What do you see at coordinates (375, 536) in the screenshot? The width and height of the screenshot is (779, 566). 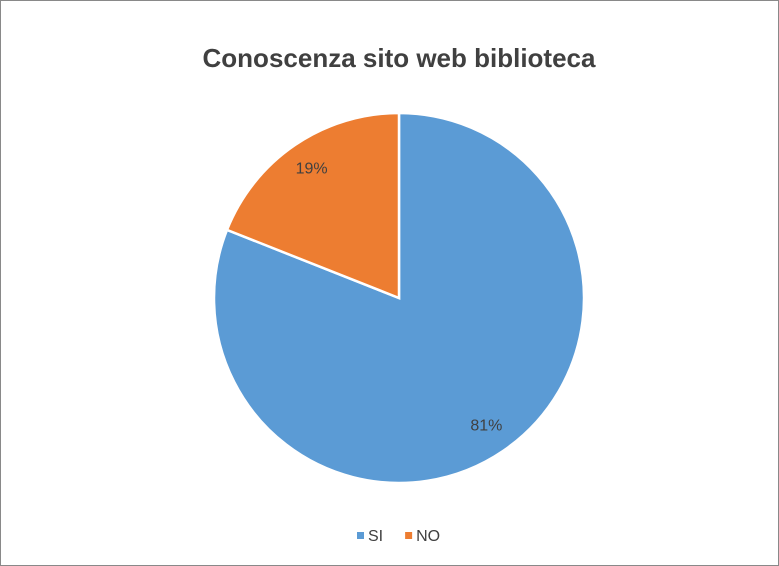 I see `legend-label: SI` at bounding box center [375, 536].